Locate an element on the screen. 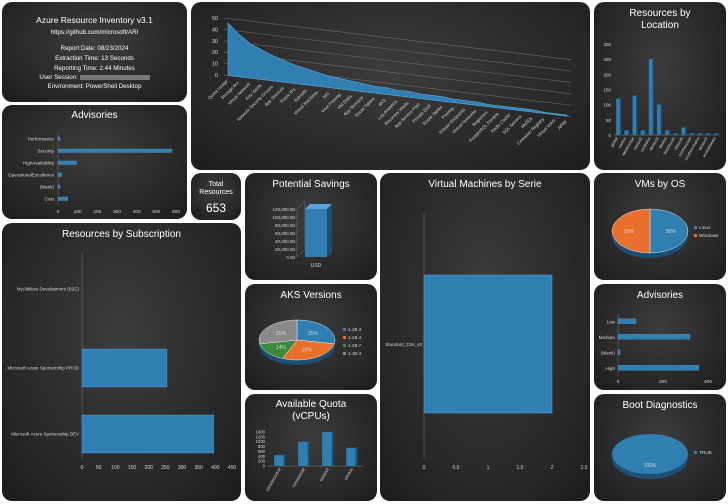 The height and width of the screenshot is (504, 728). advisories-impact-title: Advisories is located at coordinates (660, 295).